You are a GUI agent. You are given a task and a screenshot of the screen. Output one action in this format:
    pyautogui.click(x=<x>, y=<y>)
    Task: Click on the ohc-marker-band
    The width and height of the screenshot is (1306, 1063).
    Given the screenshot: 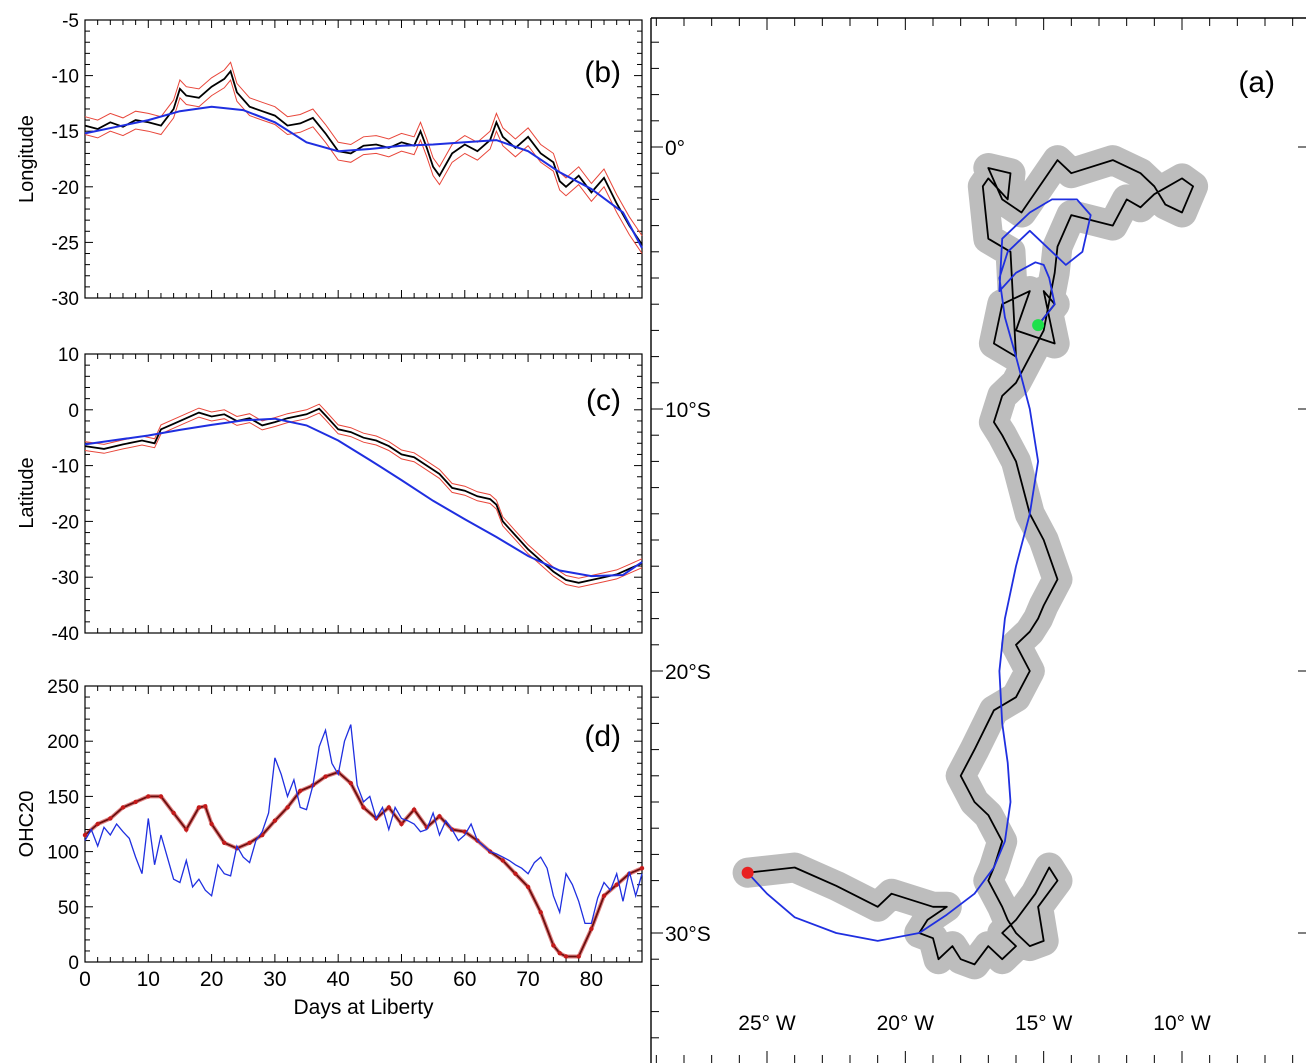 What is the action you would take?
    pyautogui.click(x=363, y=864)
    